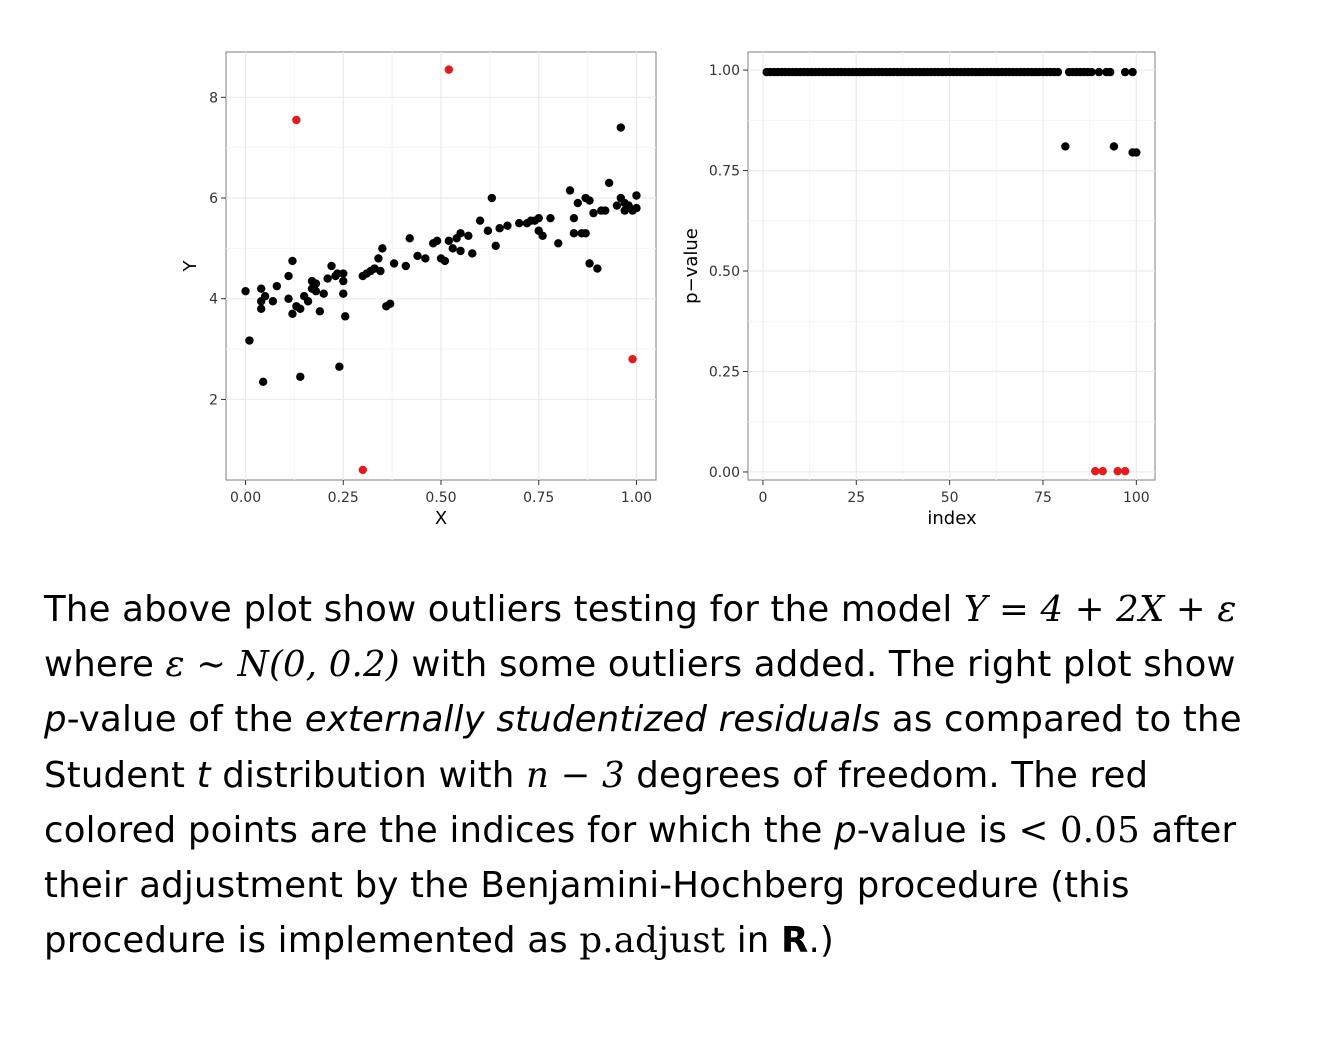 The height and width of the screenshot is (1038, 1340). Describe the element at coordinates (1100, 609) in the screenshot. I see `caption-math-model: Y = 4 + 2X + ε` at that location.